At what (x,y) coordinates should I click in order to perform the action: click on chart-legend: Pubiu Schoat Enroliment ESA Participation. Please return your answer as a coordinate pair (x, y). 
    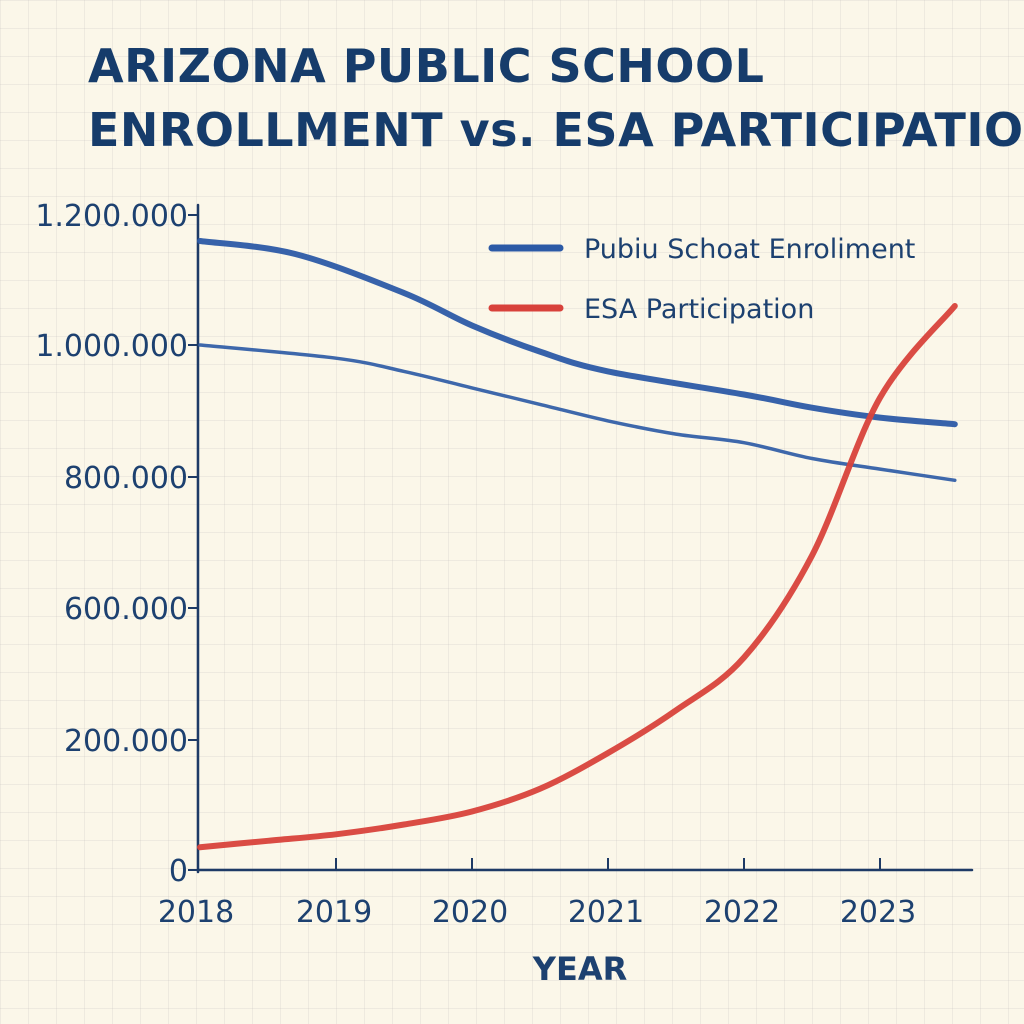
    Looking at the image, I should click on (701, 279).